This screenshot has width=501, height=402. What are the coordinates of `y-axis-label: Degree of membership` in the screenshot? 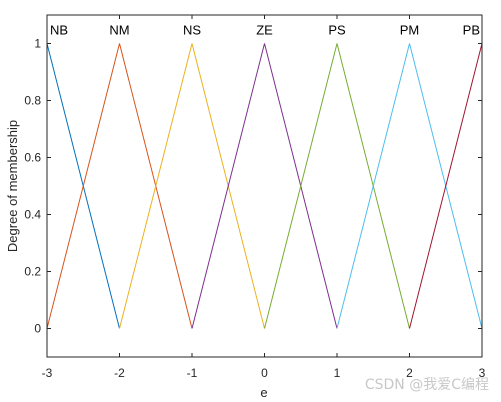 It's located at (12, 186).